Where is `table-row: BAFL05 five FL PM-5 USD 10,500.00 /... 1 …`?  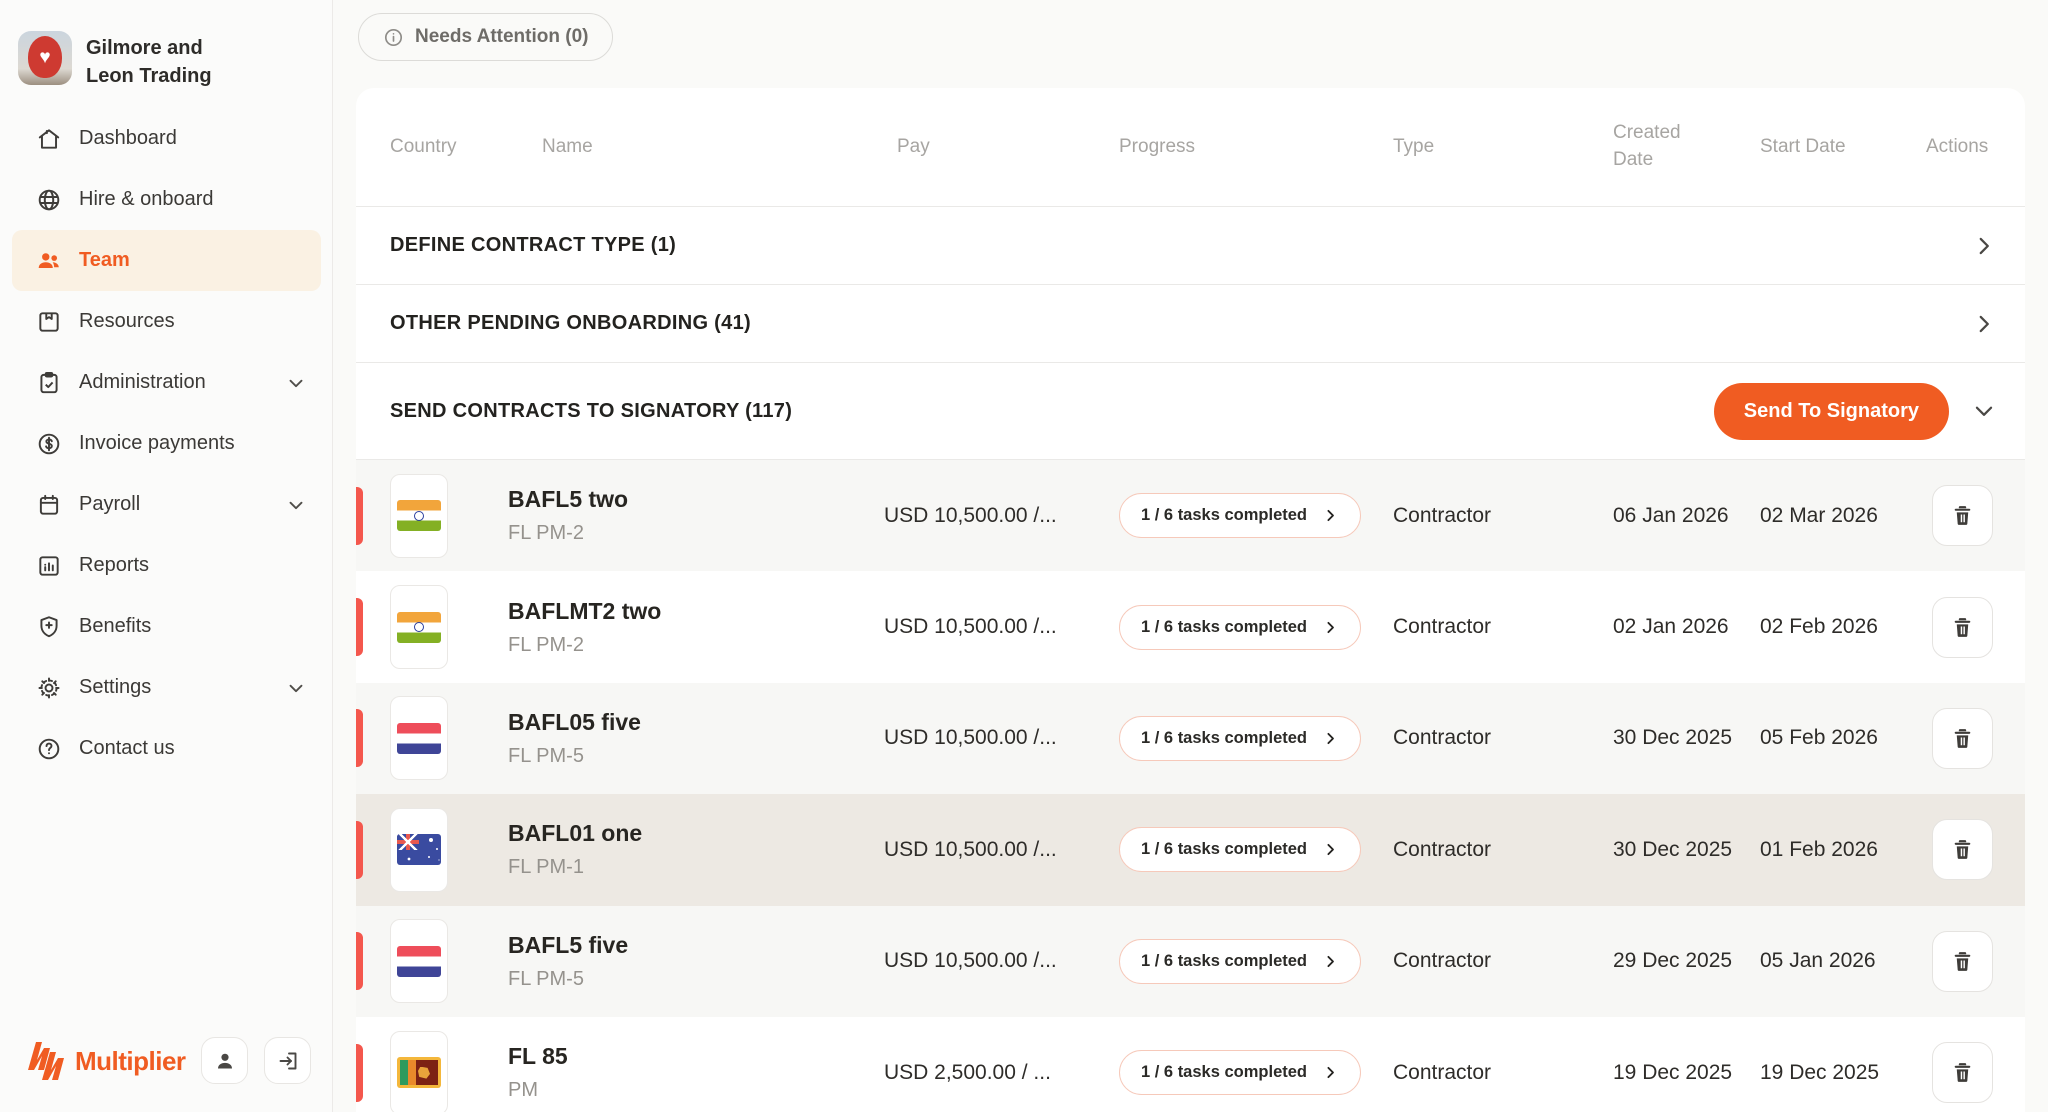 table-row: BAFL05 five FL PM-5 USD 10,500.00 /... 1 … is located at coordinates (1190, 738).